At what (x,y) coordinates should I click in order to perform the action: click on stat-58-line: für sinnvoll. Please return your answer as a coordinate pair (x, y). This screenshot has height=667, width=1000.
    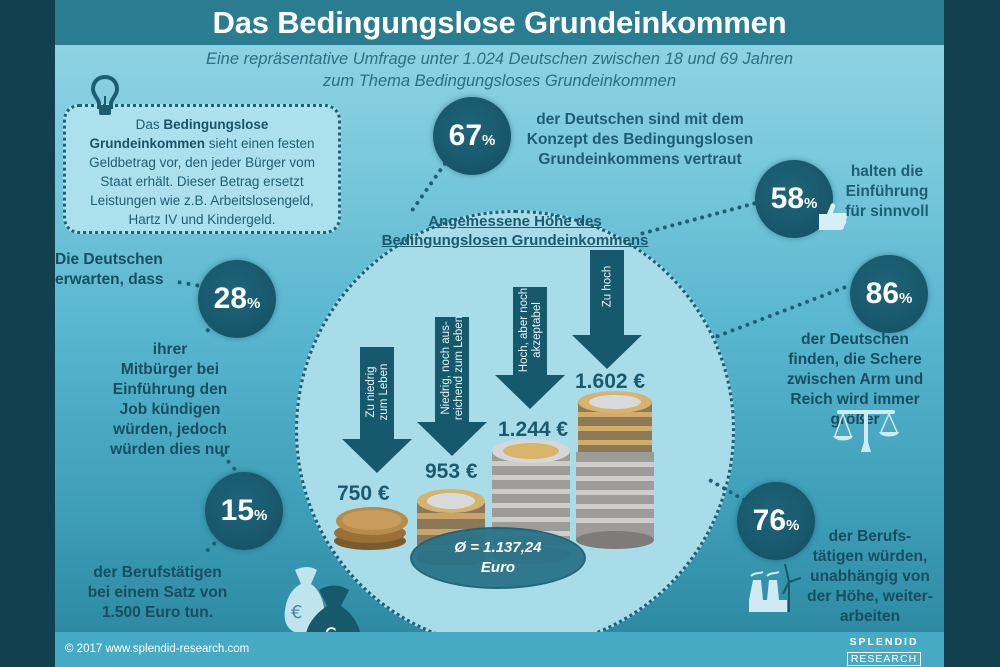
    Looking at the image, I should click on (887, 211).